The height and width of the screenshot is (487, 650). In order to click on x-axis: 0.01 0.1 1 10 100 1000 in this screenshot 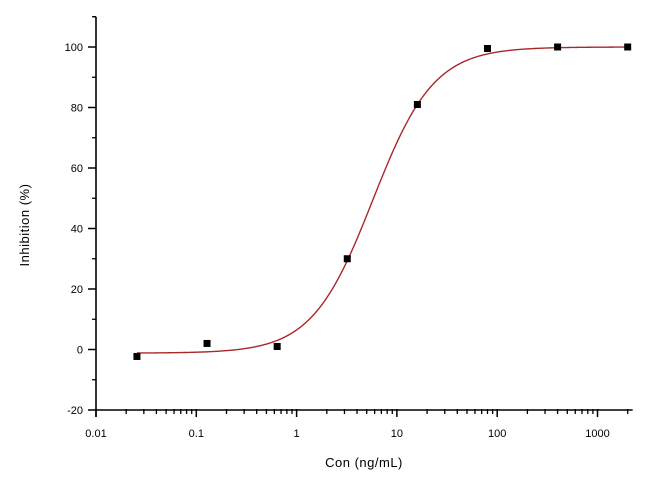, I will do `click(359, 424)`.